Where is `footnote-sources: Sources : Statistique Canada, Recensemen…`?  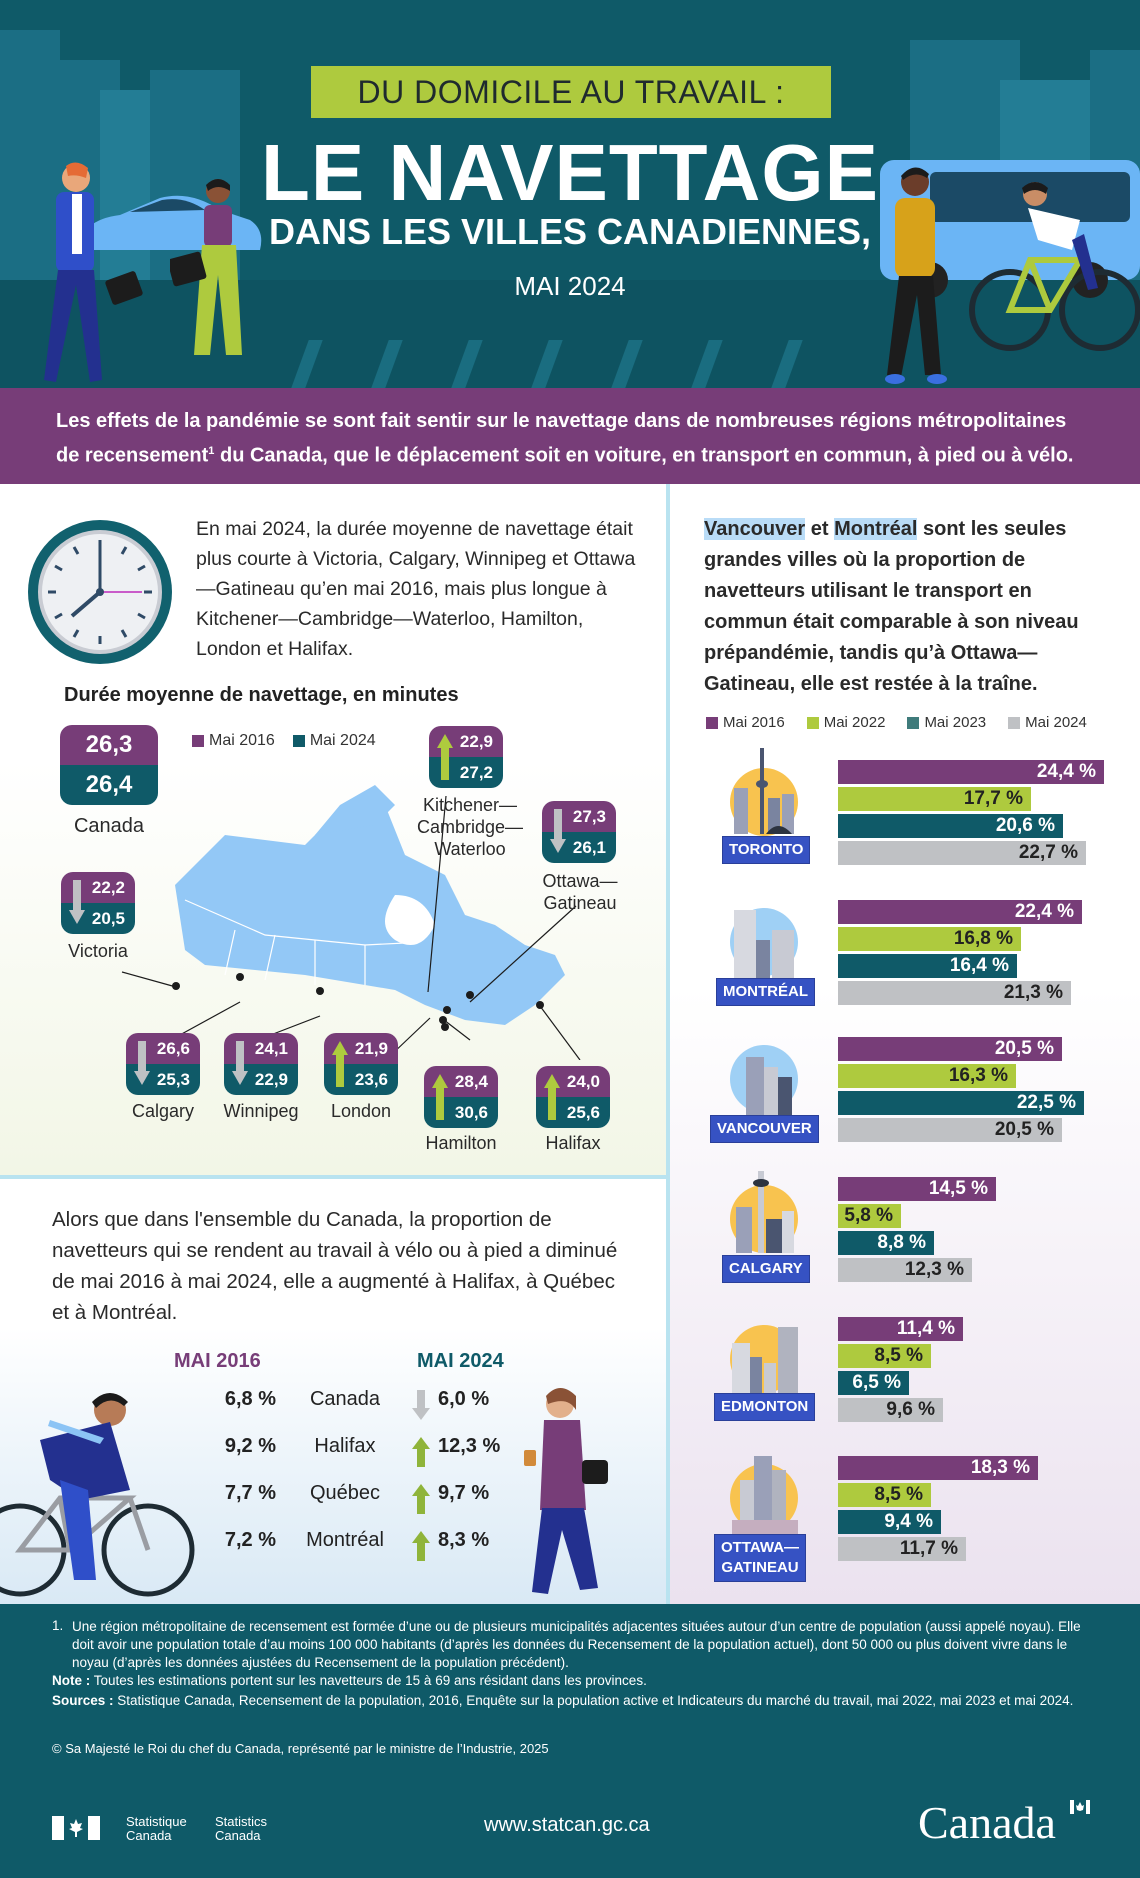
footnote-sources: Sources : Statistique Canada, Recensemen… is located at coordinates (563, 1700).